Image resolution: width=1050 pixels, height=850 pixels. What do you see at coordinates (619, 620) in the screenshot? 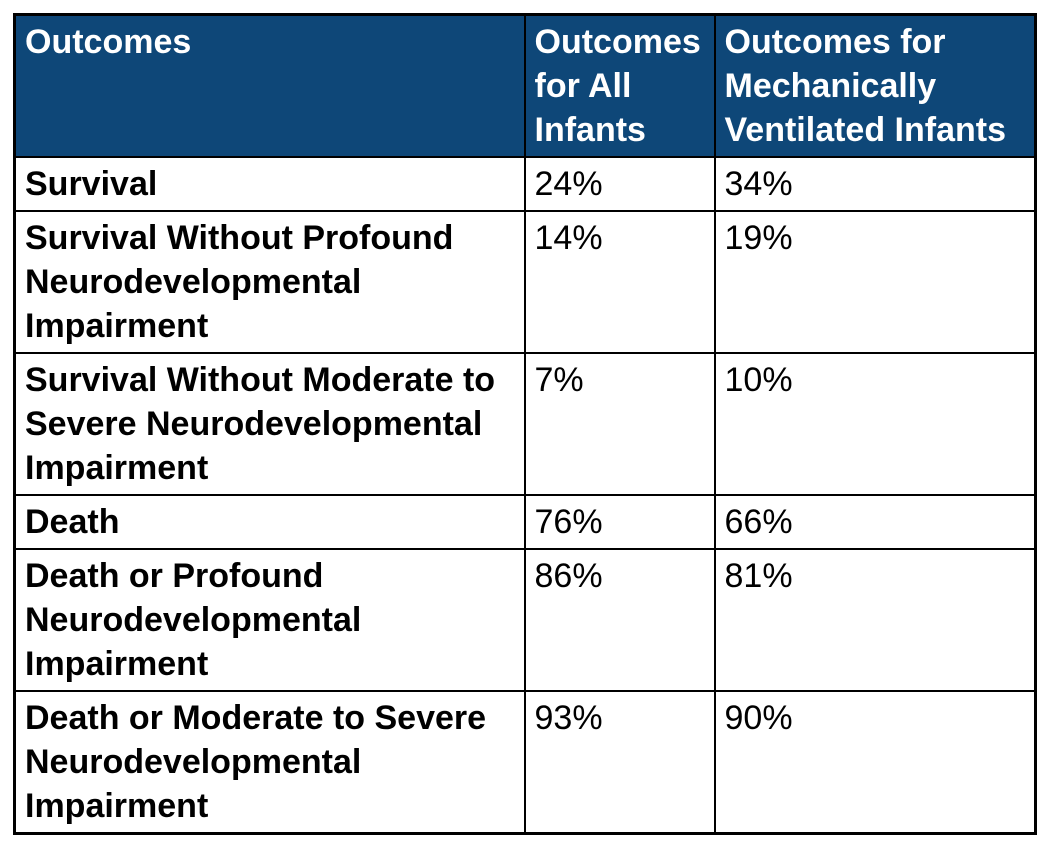
I see `all-infants-value-cell: 86%` at bounding box center [619, 620].